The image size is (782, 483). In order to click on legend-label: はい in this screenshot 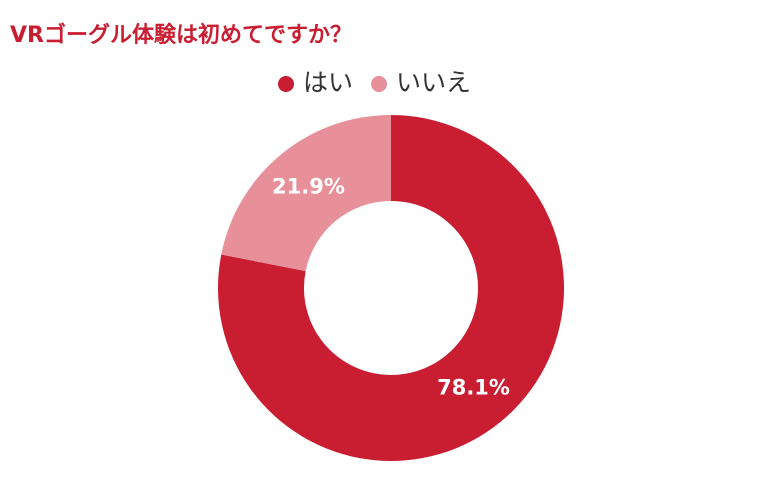, I will do `click(328, 82)`.